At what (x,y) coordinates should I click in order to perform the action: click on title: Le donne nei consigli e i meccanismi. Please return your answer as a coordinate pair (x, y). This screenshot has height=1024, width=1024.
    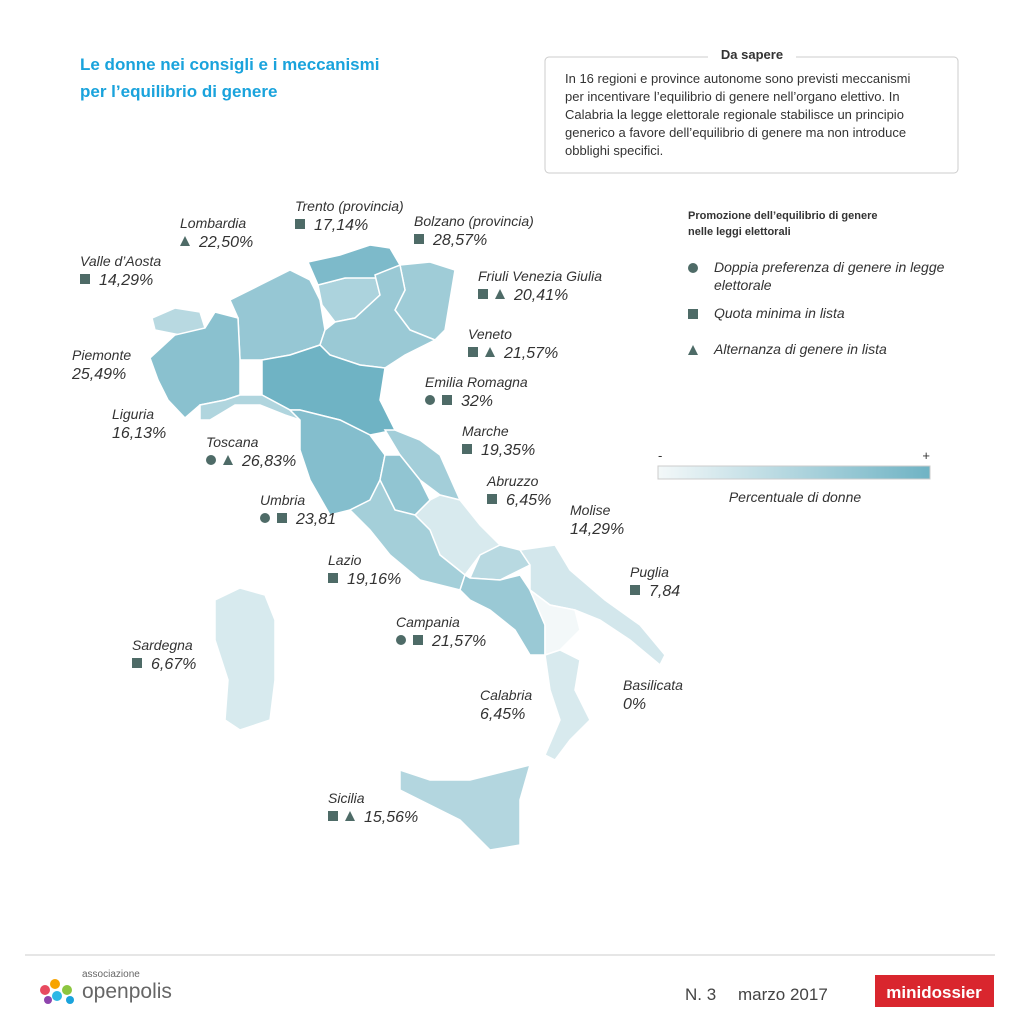
    Looking at the image, I should click on (229, 64).